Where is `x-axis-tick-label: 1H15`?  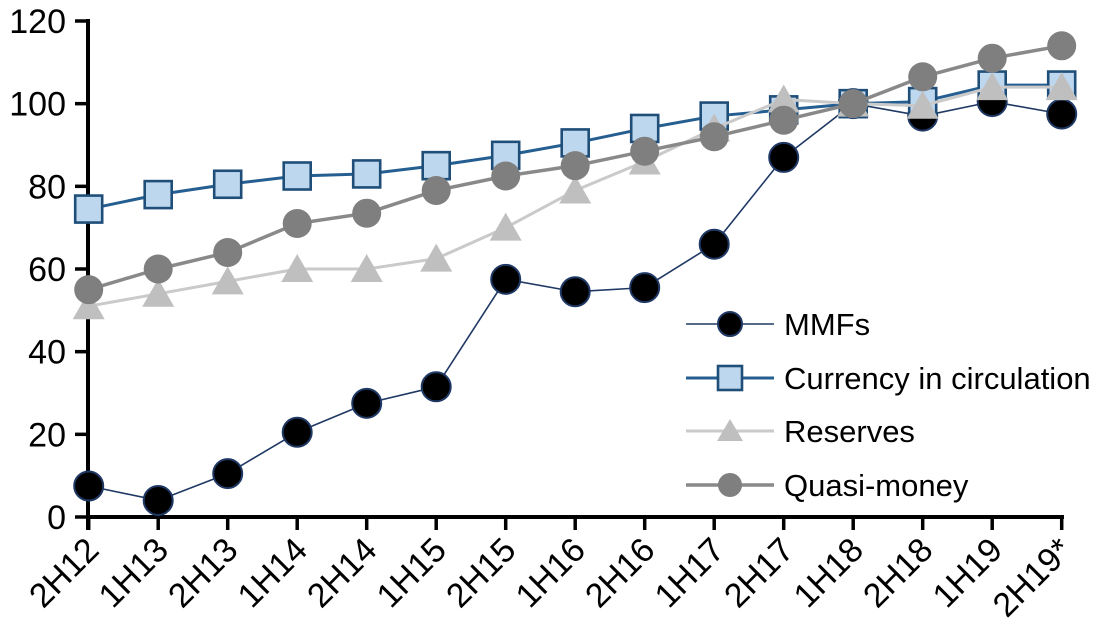 x-axis-tick-label: 1H15 is located at coordinates (412, 573).